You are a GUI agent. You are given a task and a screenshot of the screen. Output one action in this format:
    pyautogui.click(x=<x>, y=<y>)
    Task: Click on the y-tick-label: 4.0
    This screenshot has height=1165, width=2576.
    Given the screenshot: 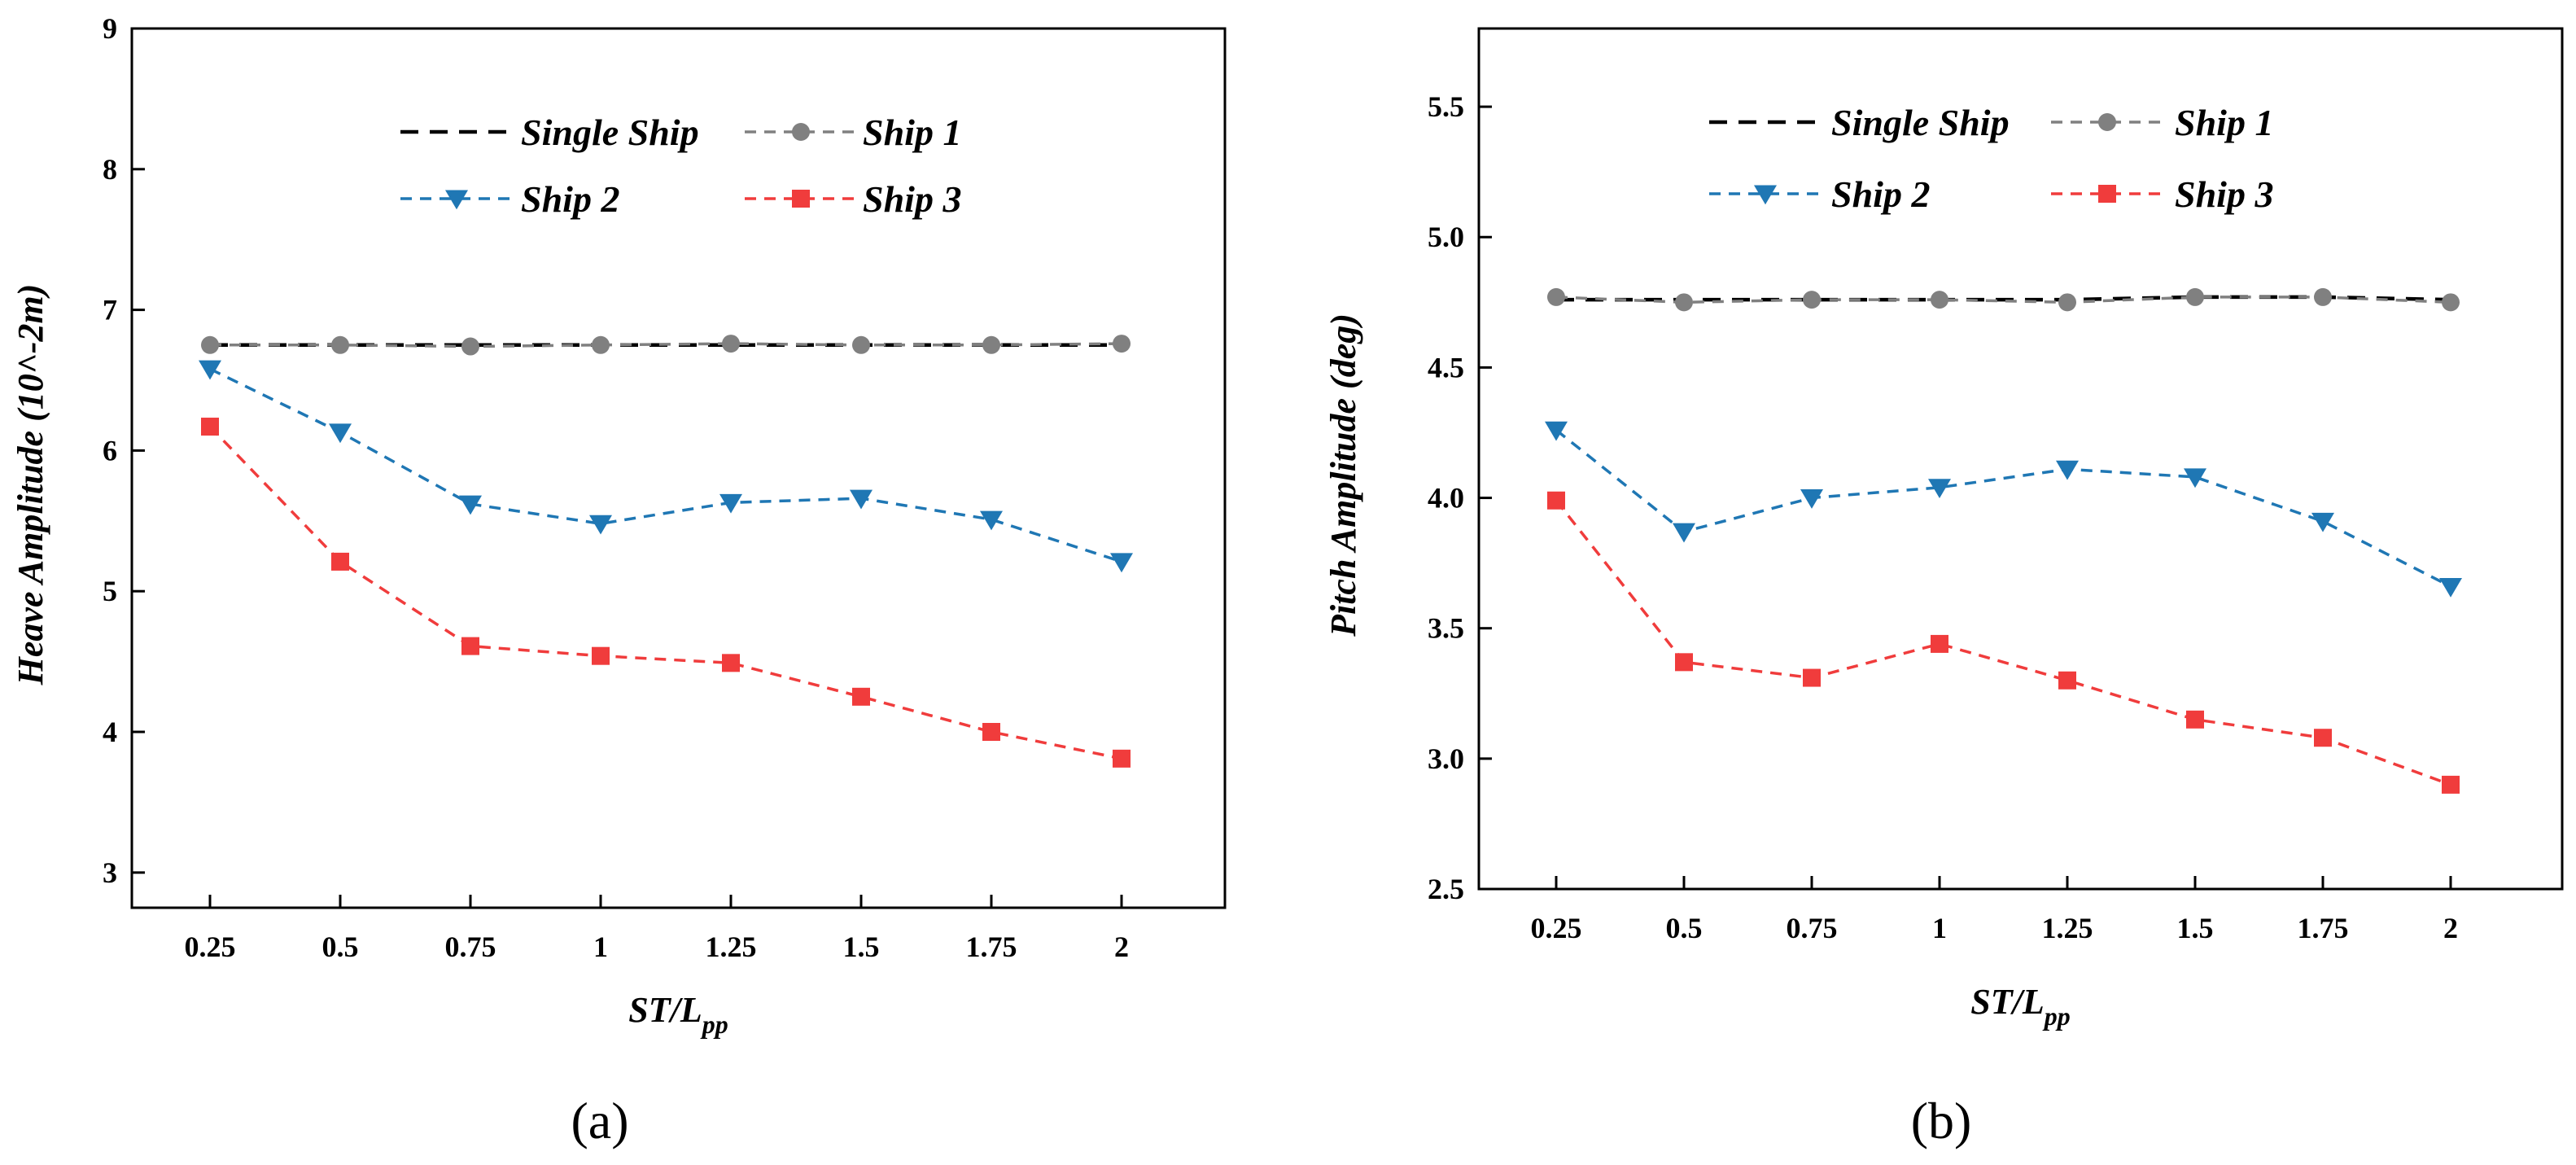 What is the action you would take?
    pyautogui.click(x=1446, y=498)
    